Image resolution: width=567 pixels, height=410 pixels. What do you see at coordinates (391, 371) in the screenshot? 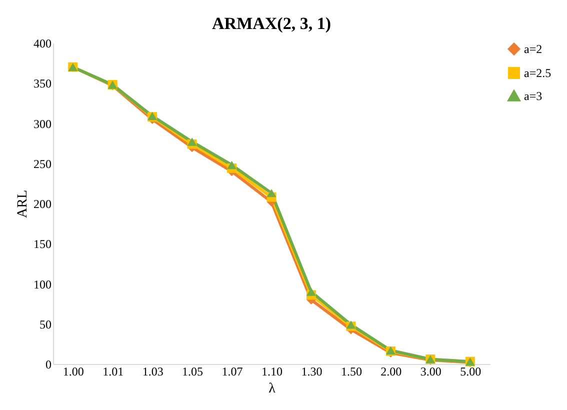
I see `x-tick-label: 2.00` at bounding box center [391, 371].